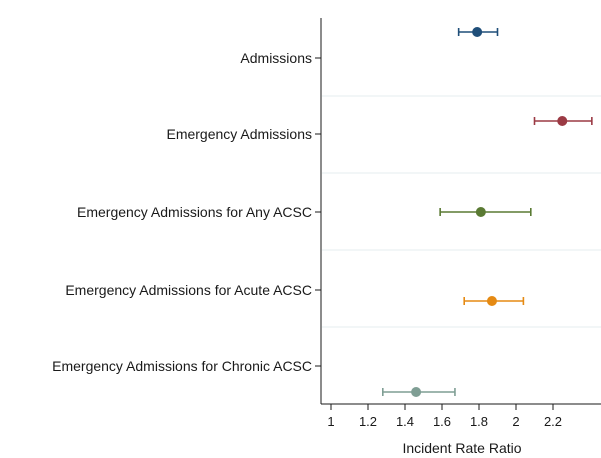  I want to click on x-axis-title: Incident Rate Ratio, so click(461, 448).